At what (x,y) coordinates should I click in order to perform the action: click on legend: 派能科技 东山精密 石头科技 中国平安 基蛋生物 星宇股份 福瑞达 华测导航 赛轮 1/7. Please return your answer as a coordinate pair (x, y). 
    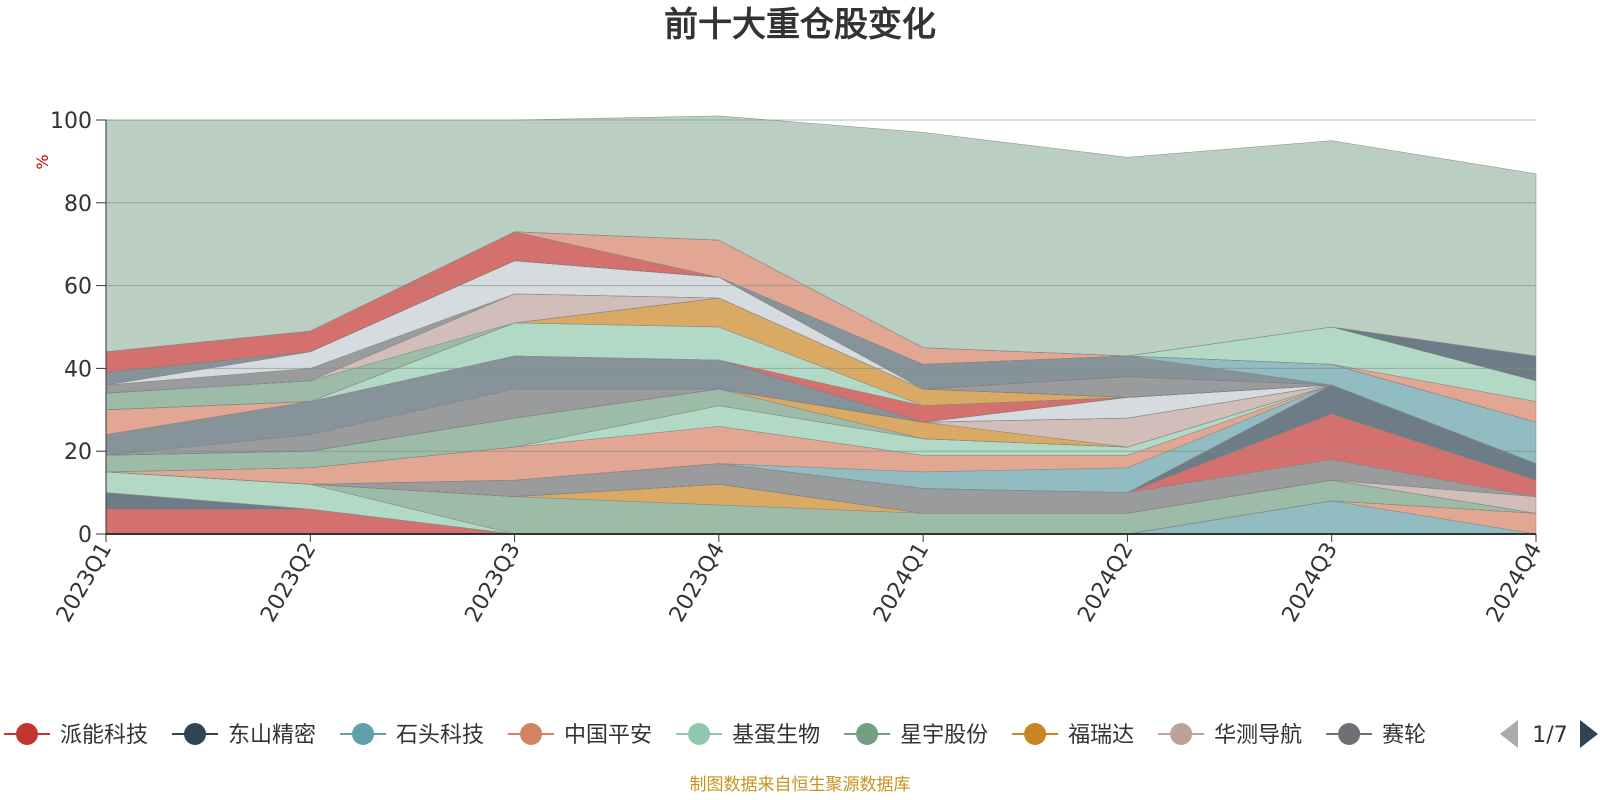
    Looking at the image, I should click on (801, 730).